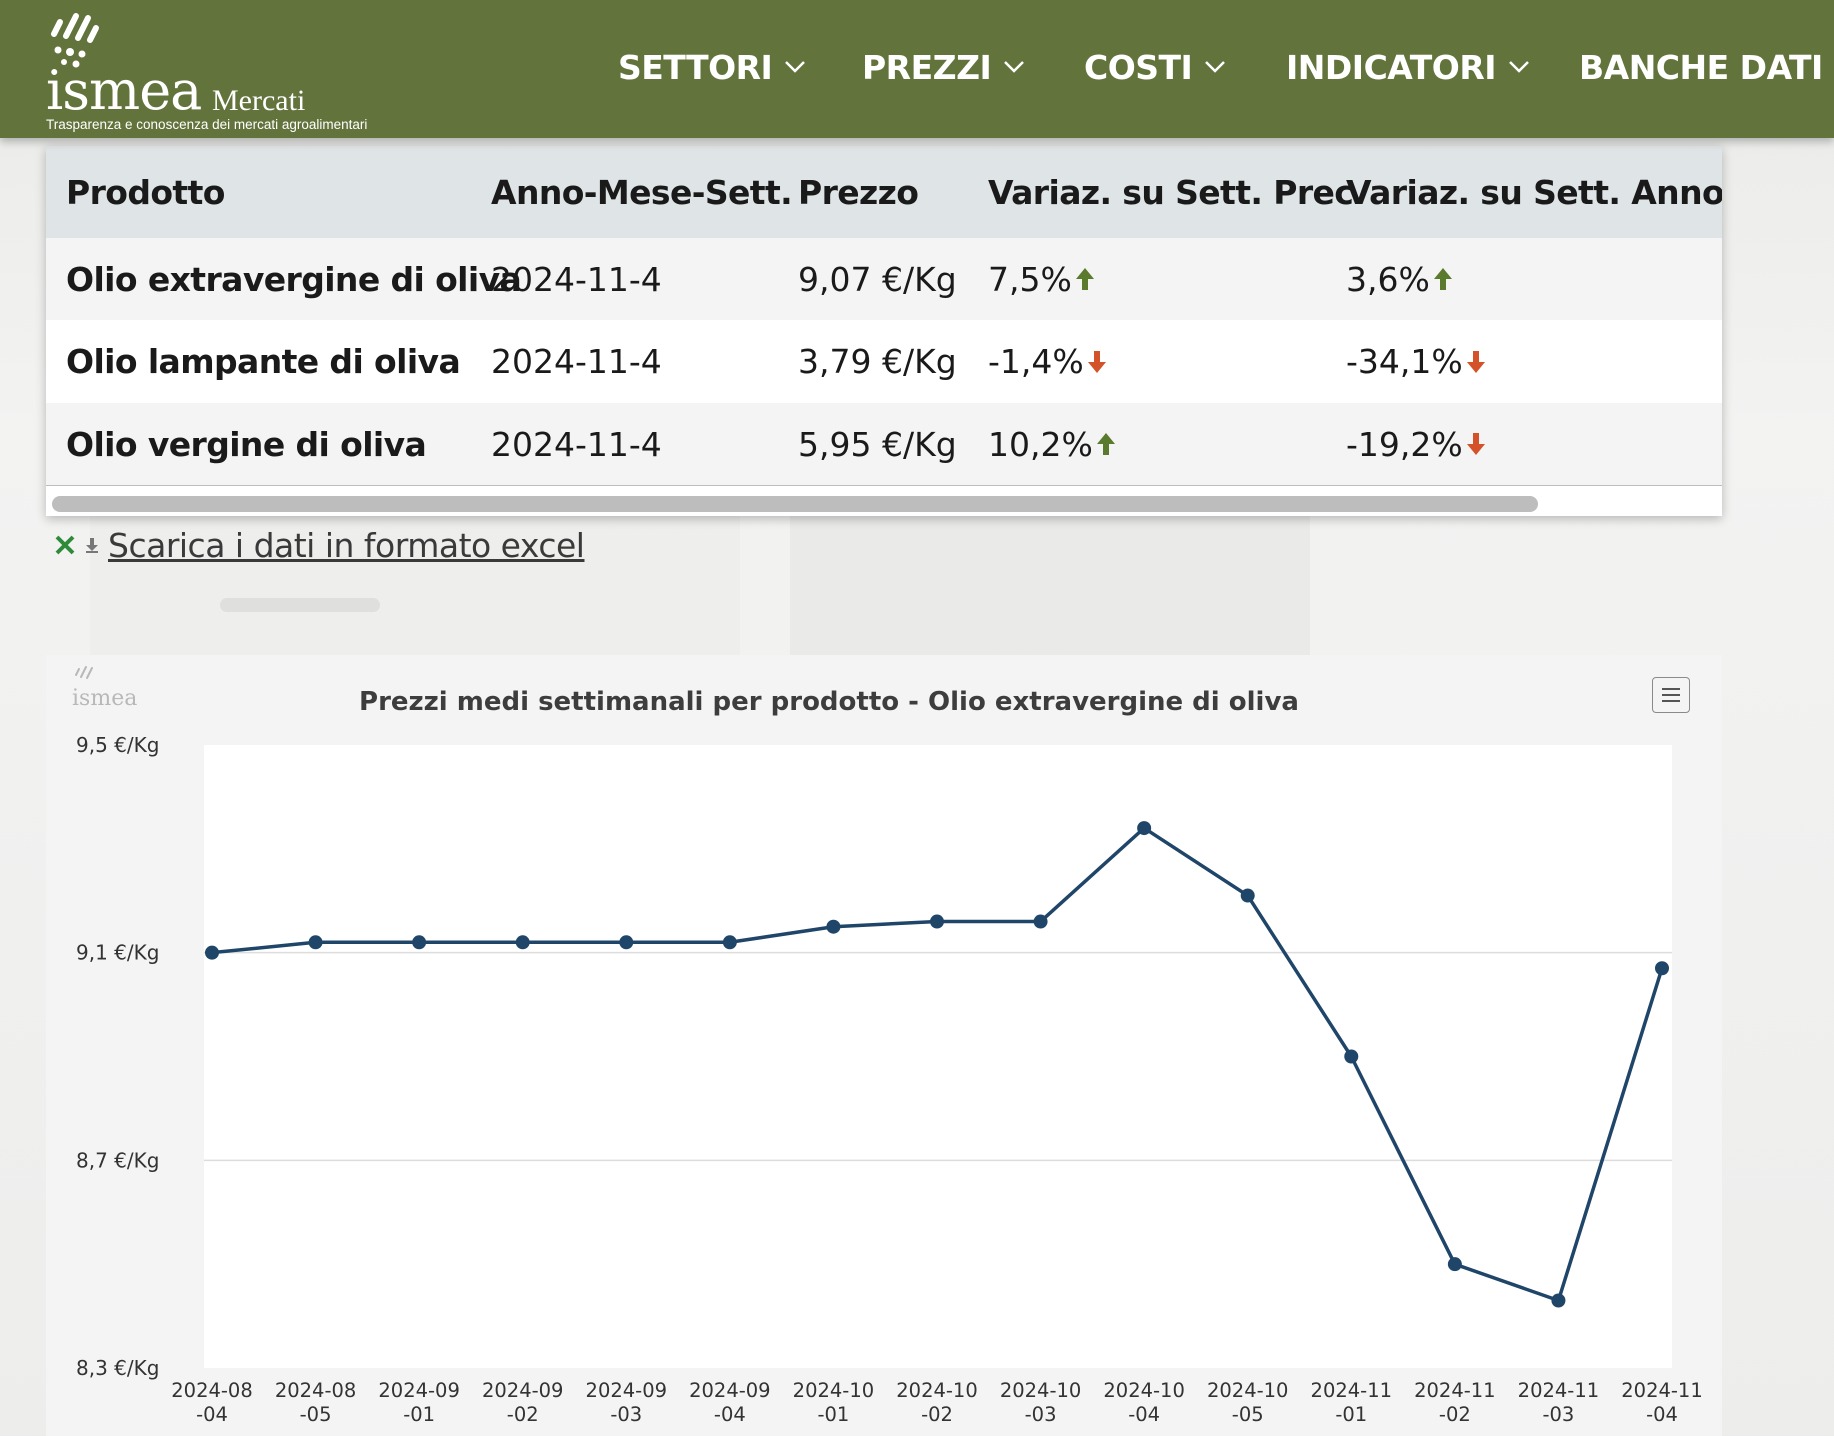 The height and width of the screenshot is (1436, 1834). Describe the element at coordinates (117, 1160) in the screenshot. I see `y-tick-label: 8,7 €/Kg` at that location.